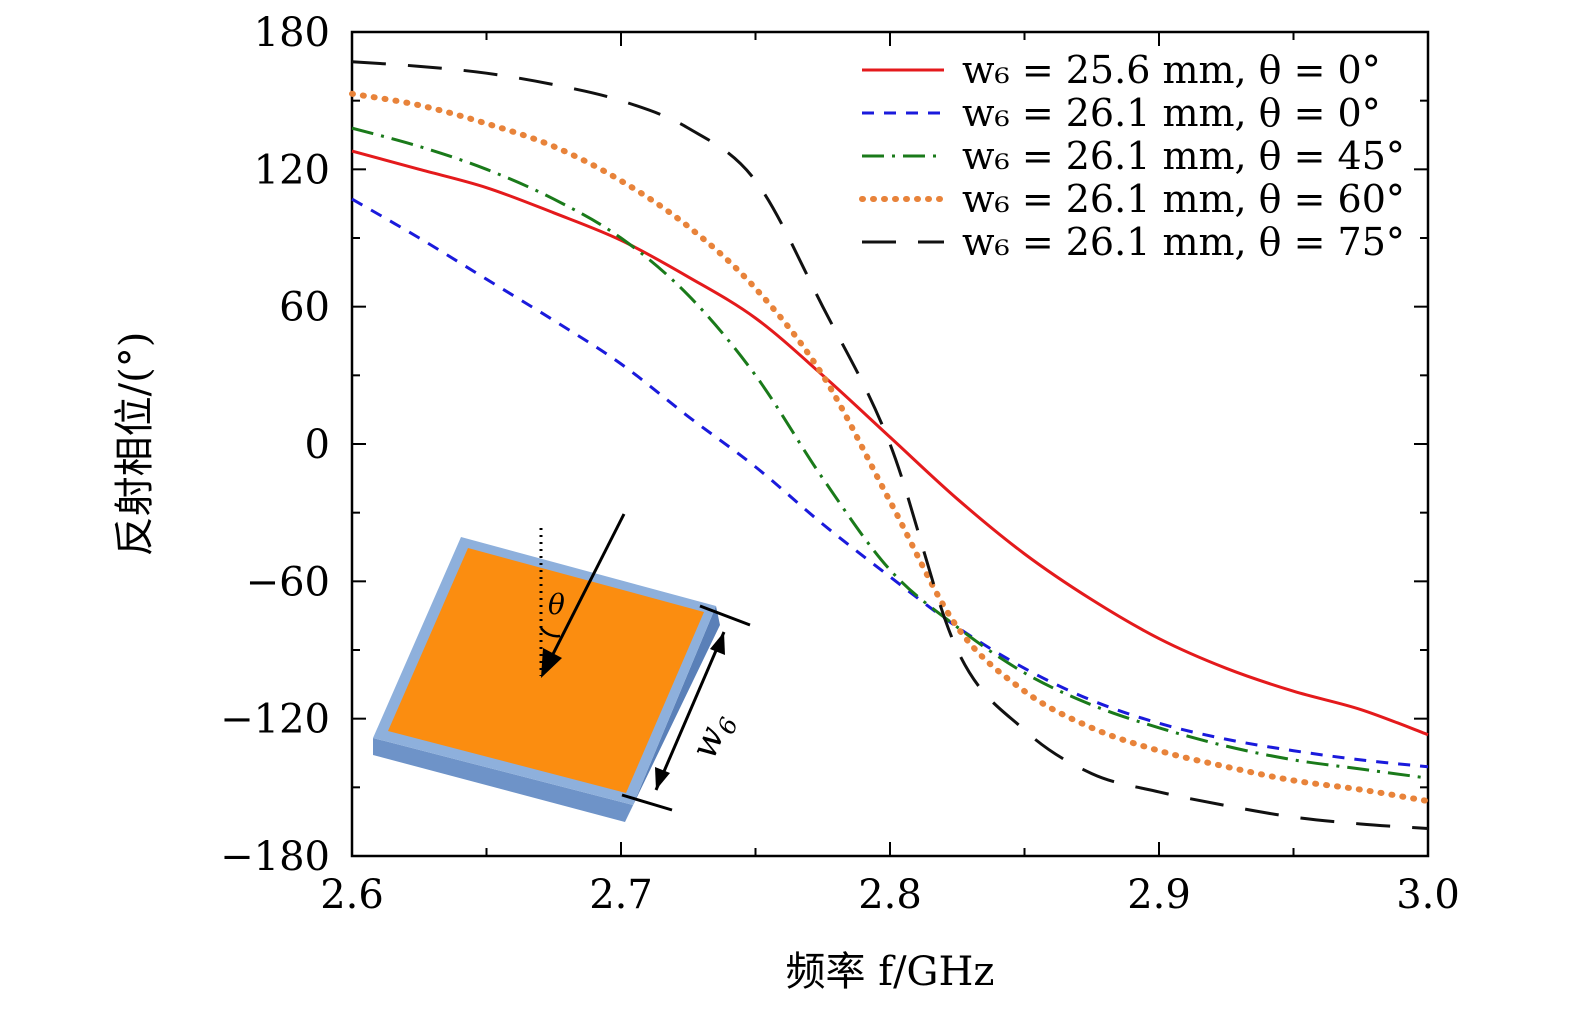 This screenshot has width=1575, height=1014. Describe the element at coordinates (890, 895) in the screenshot. I see `x-tick-label: 2.8` at that location.